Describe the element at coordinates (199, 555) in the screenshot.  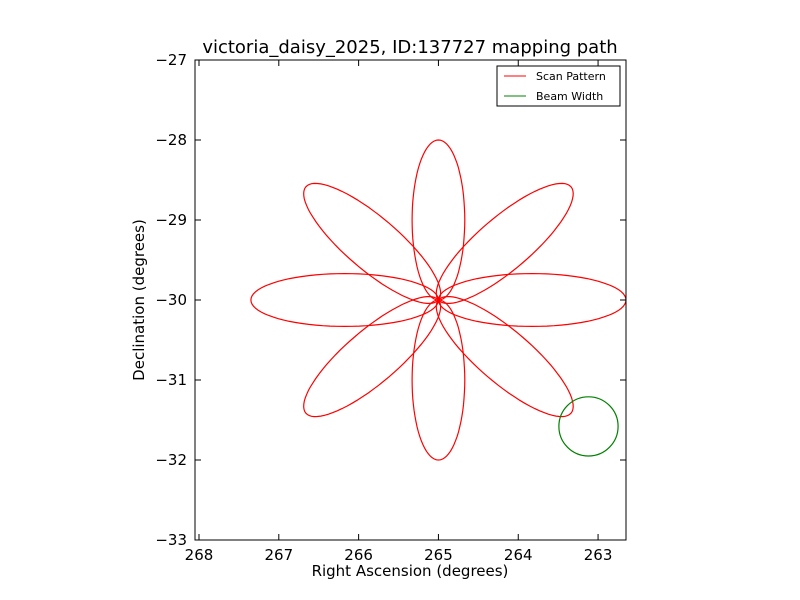
I see `x-tick-label: 268` at that location.